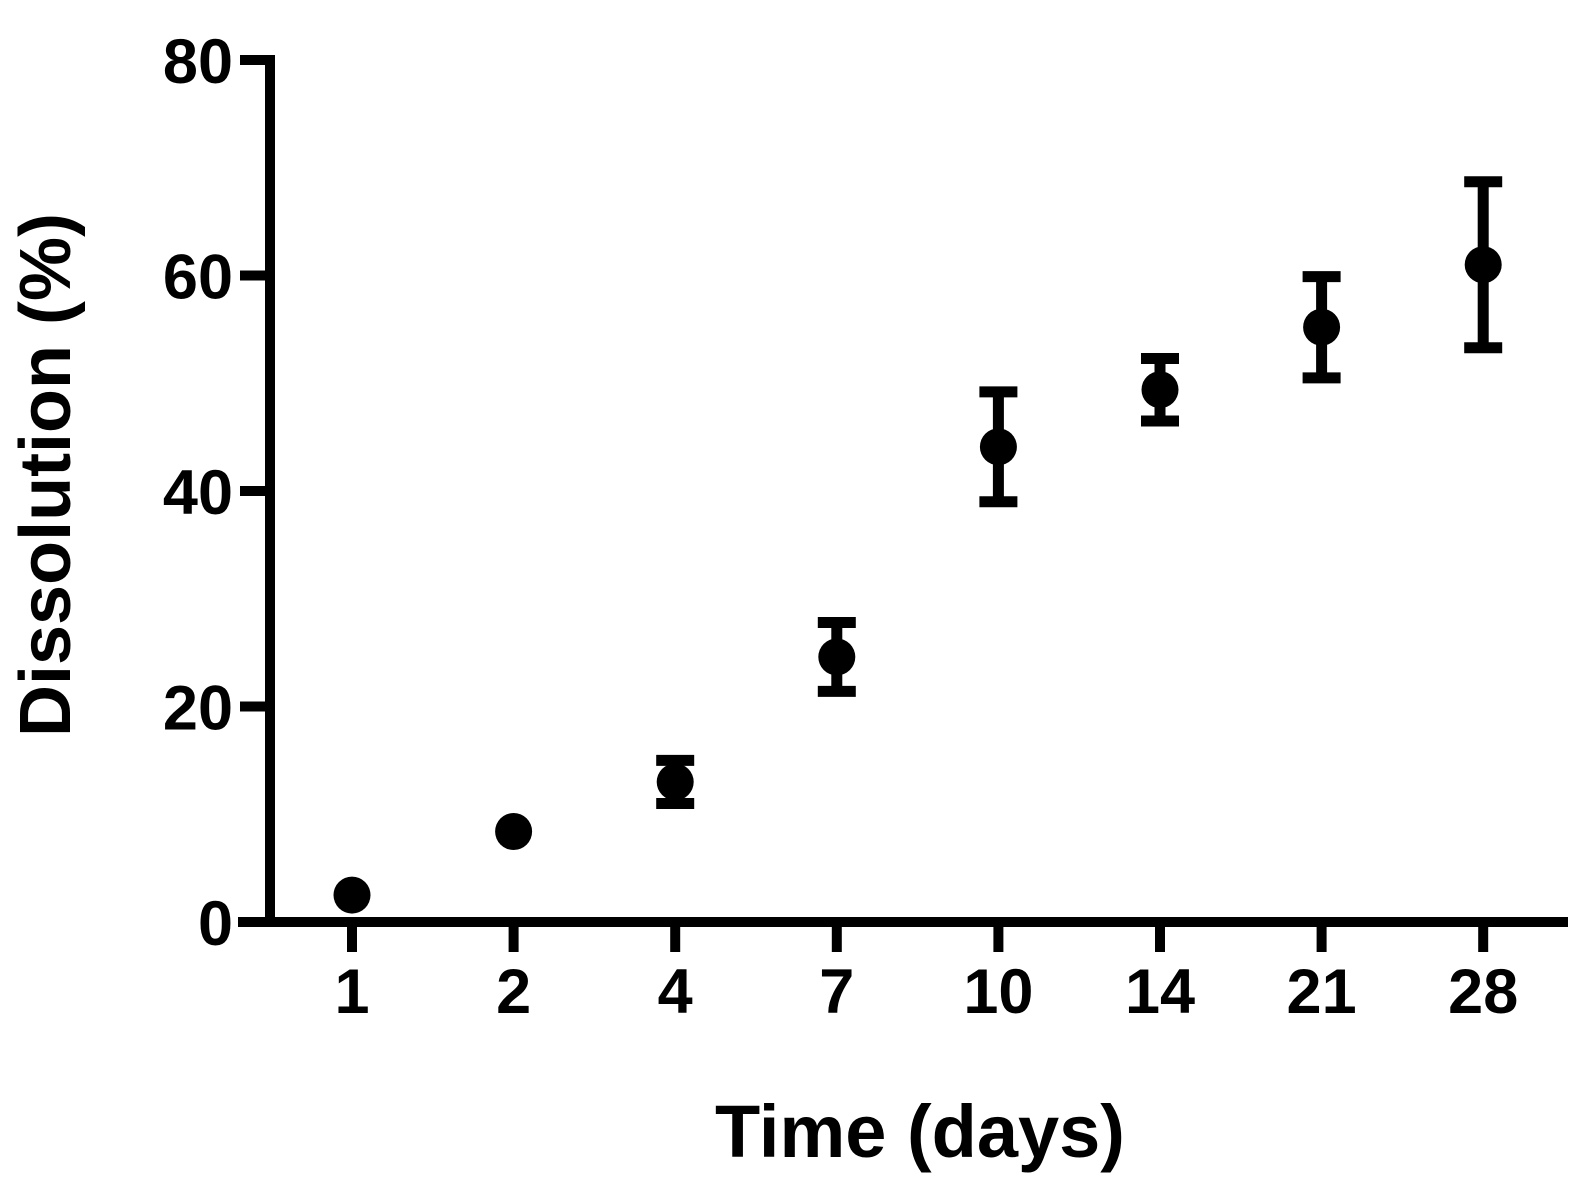 The height and width of the screenshot is (1184, 1593). I want to click on x-tick-label: 21, so click(1322, 992).